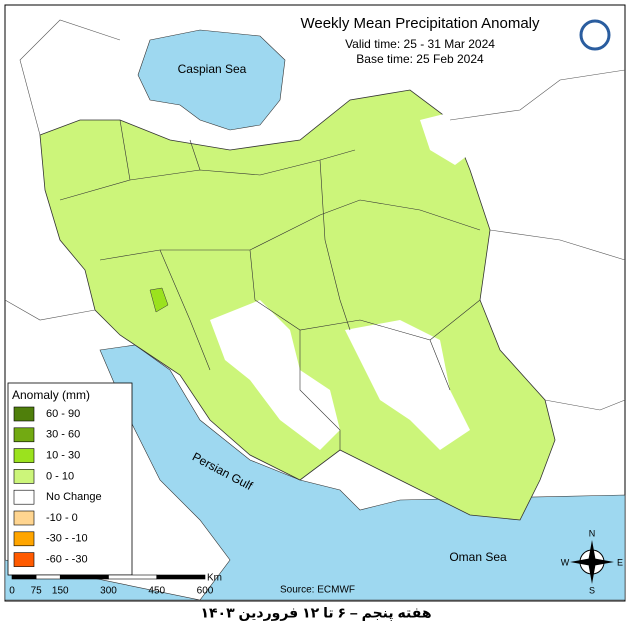 This screenshot has width=632, height=632. What do you see at coordinates (62, 518) in the screenshot?
I see `legend-label: -10 - 0` at bounding box center [62, 518].